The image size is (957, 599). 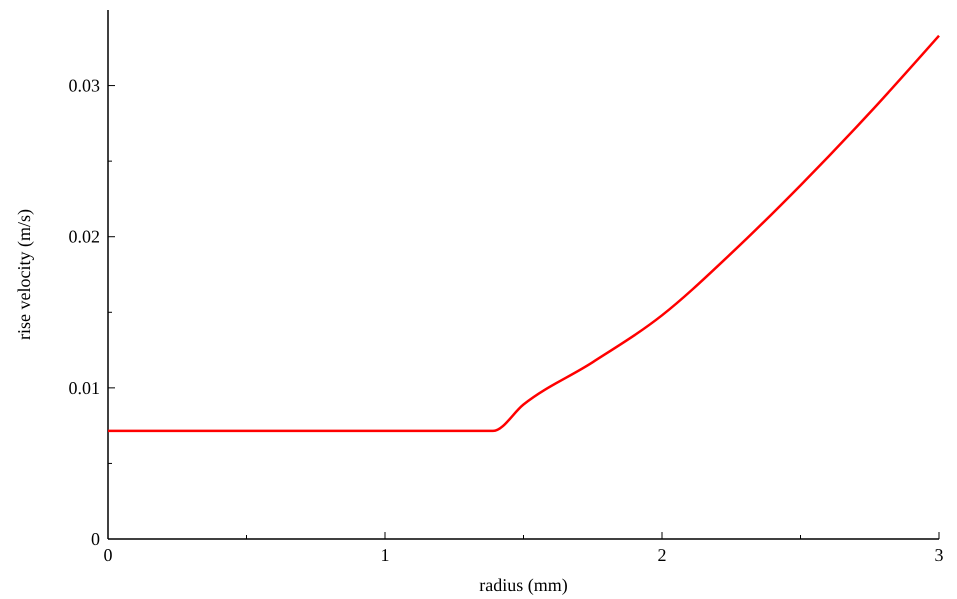 I want to click on y-tick-label: 0.02, so click(x=84, y=236).